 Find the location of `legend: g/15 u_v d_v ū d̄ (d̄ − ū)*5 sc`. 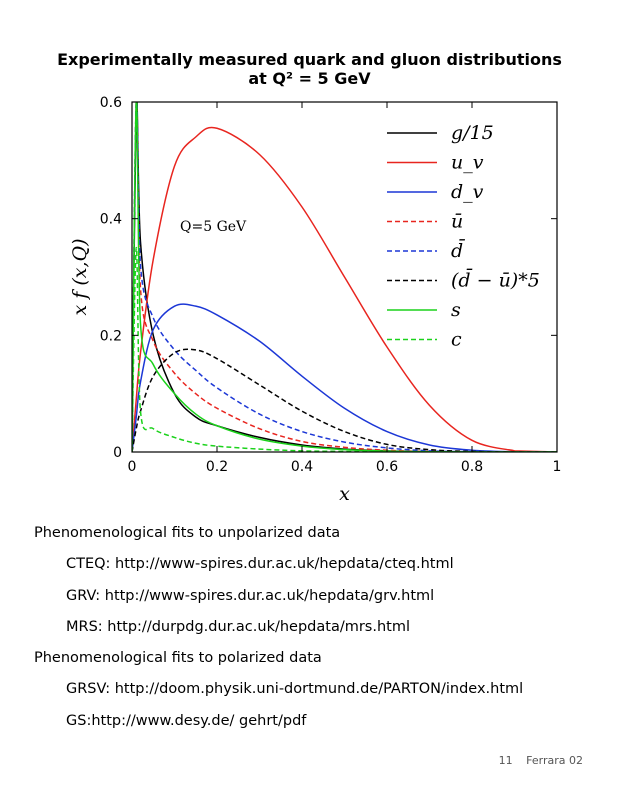

legend: g/15 u_v d_v ū d̄ (d̄ − ū)*5 sc is located at coordinates (463, 236).